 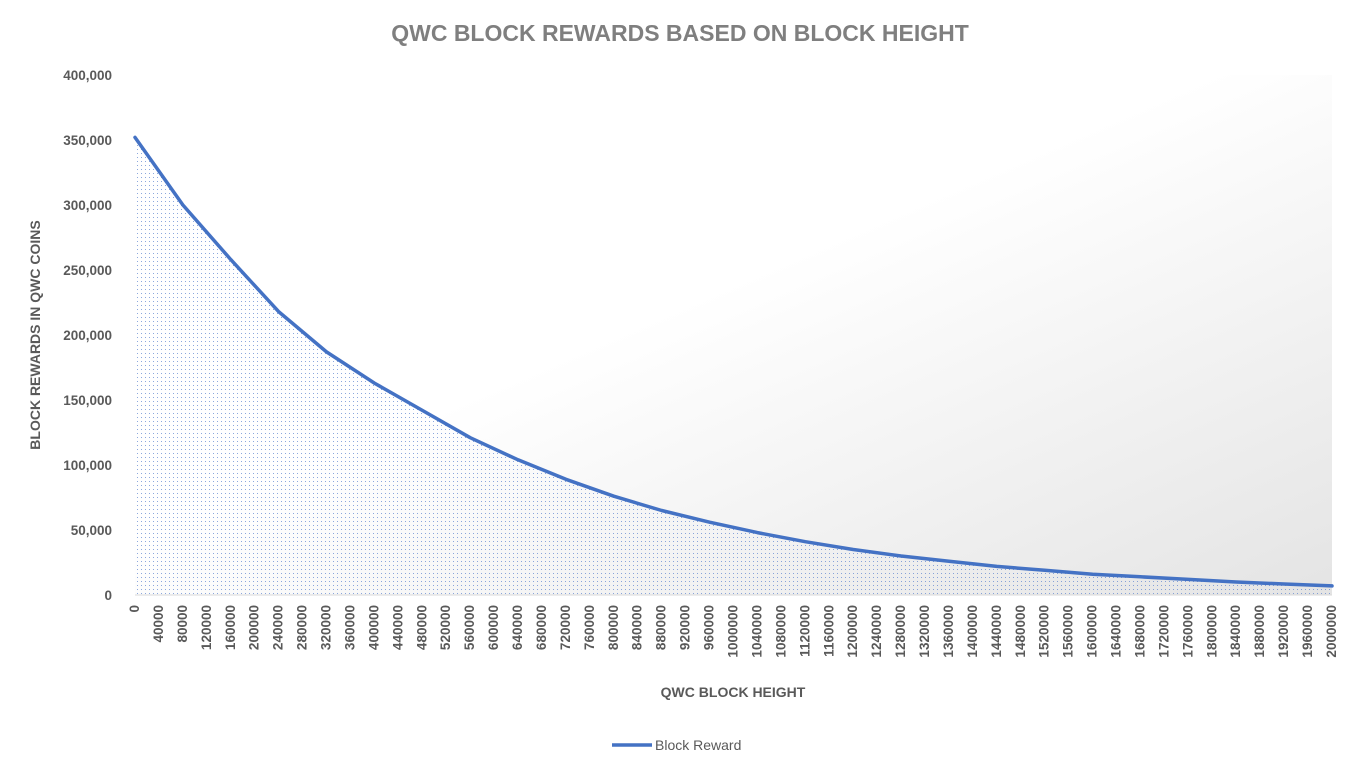 What do you see at coordinates (996, 631) in the screenshot?
I see `x-tick-label: 1440000` at bounding box center [996, 631].